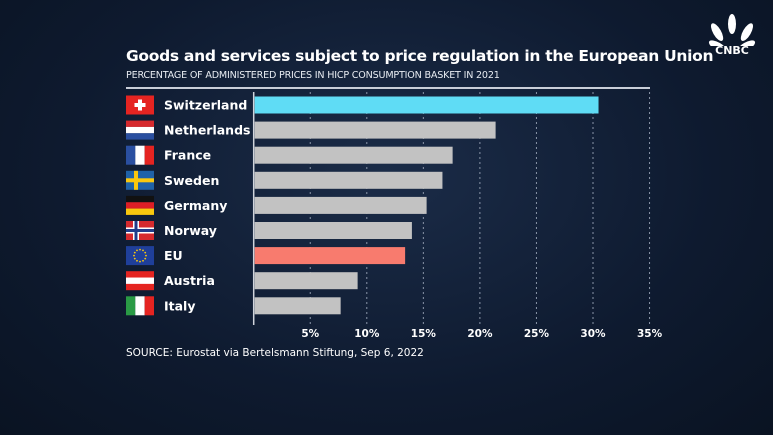 The width and height of the screenshot is (773, 435). I want to click on bar-norway, so click(333, 230).